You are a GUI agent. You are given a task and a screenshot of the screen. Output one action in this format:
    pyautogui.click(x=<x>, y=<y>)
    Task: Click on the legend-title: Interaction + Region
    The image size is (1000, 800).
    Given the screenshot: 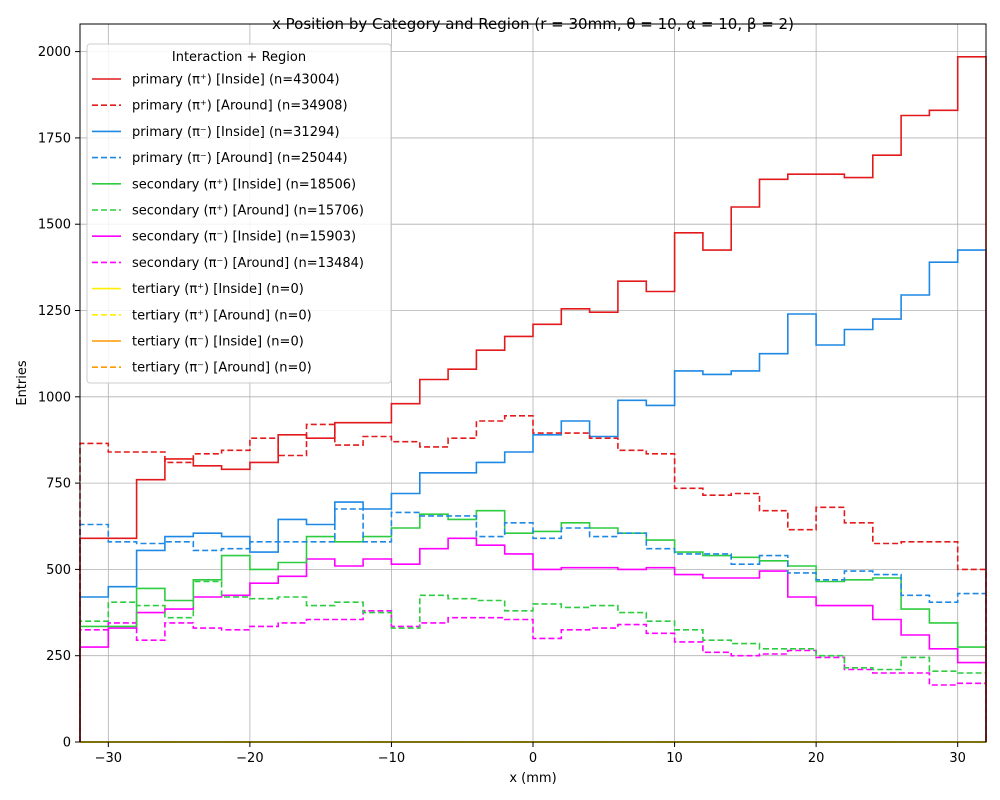 What is the action you would take?
    pyautogui.click(x=239, y=57)
    